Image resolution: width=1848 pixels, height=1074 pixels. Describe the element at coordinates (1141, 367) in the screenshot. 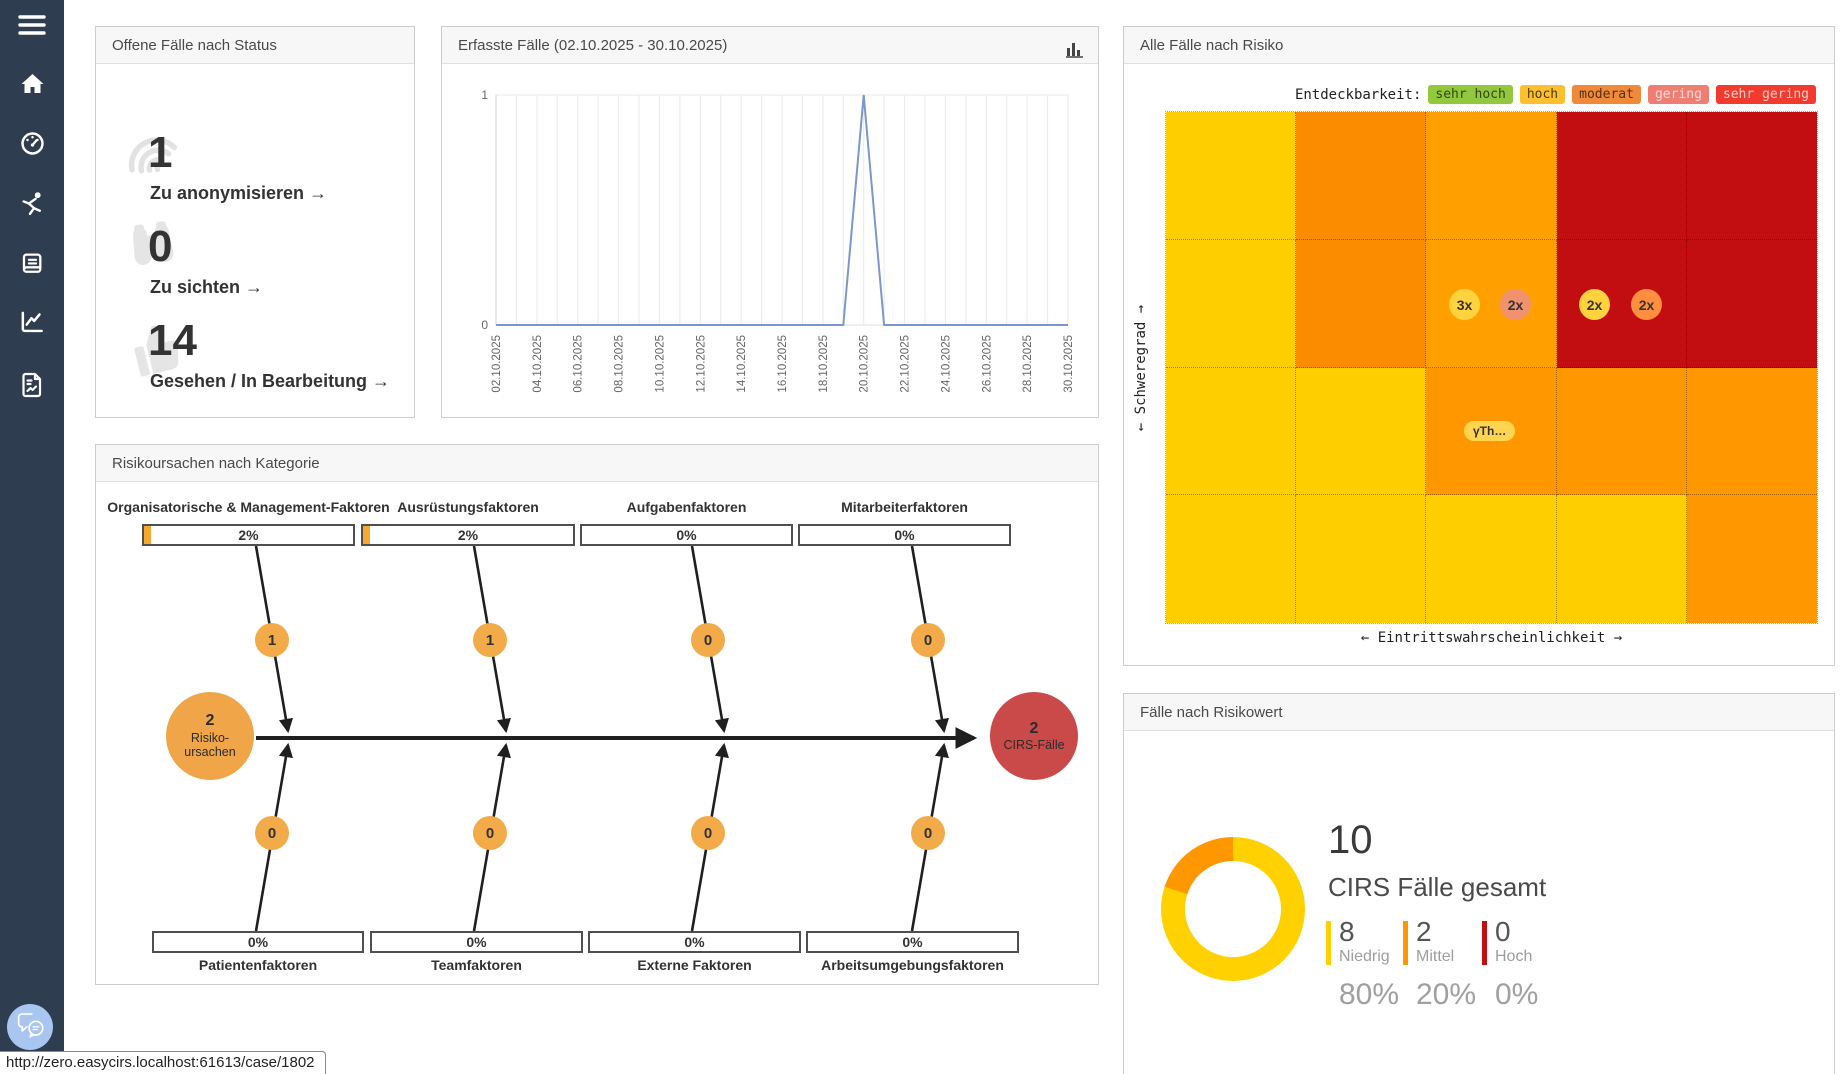

I see `severity-axis-label: ← Schweregrad →` at that location.